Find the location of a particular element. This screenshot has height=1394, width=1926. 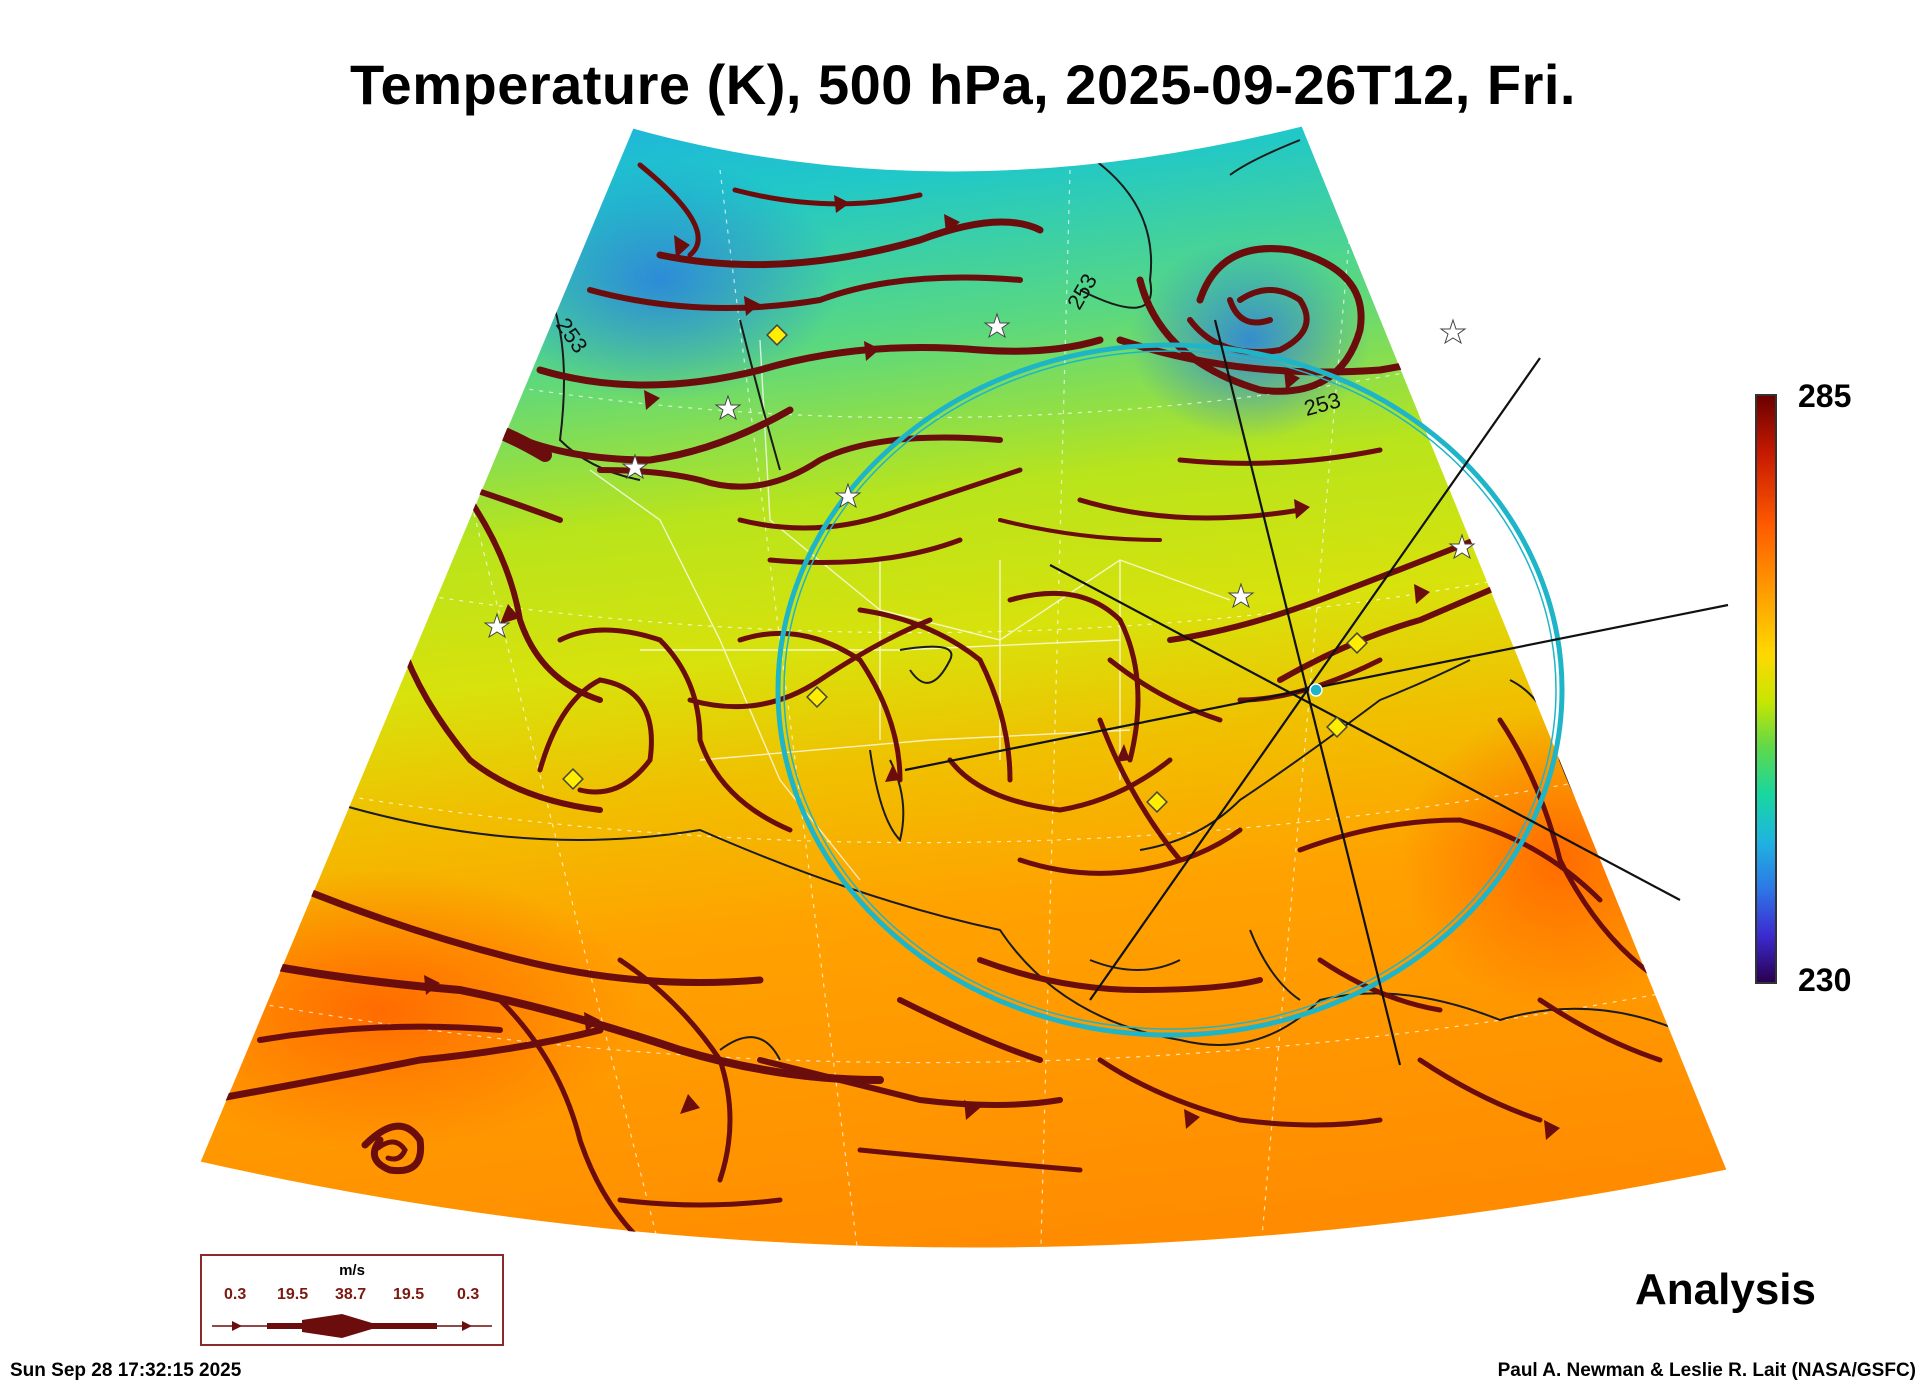

legend-unit: m/s is located at coordinates (352, 1270).